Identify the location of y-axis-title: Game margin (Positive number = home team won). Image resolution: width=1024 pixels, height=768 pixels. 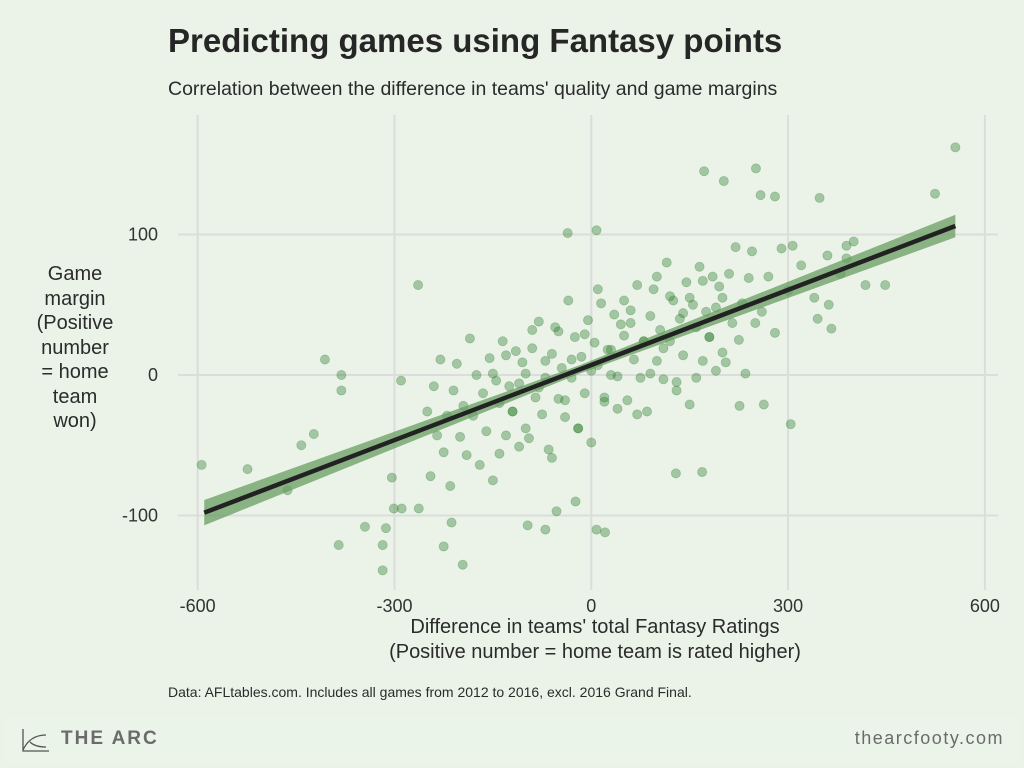
(75, 348).